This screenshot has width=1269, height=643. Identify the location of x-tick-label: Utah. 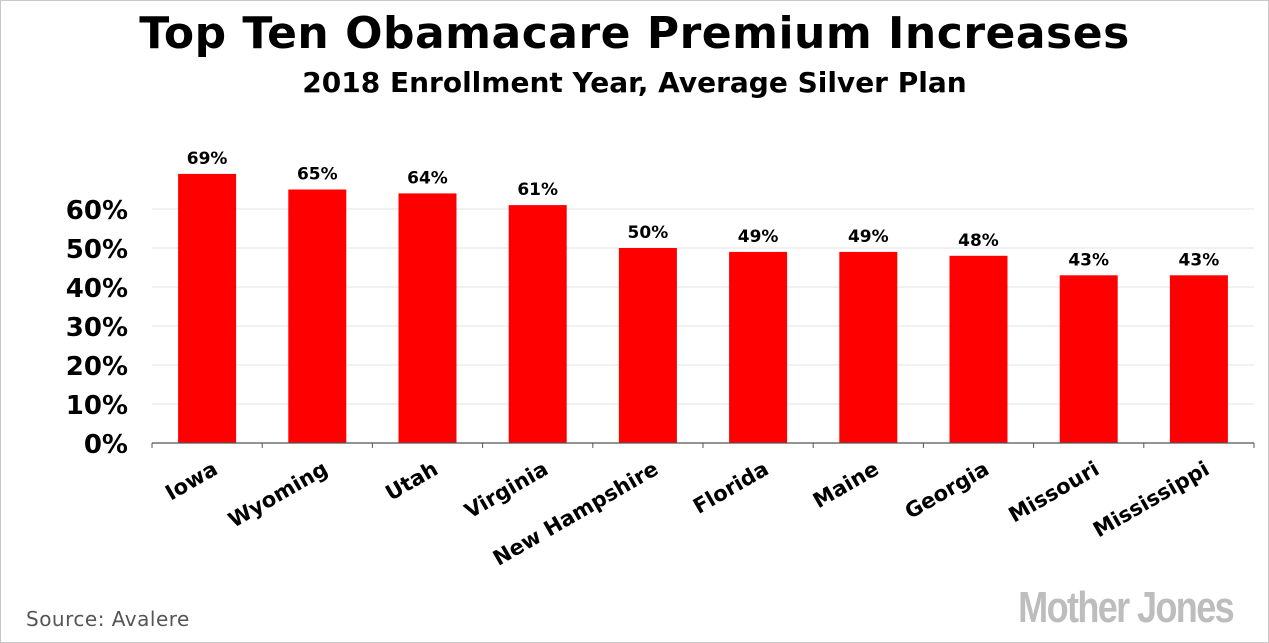
(411, 481).